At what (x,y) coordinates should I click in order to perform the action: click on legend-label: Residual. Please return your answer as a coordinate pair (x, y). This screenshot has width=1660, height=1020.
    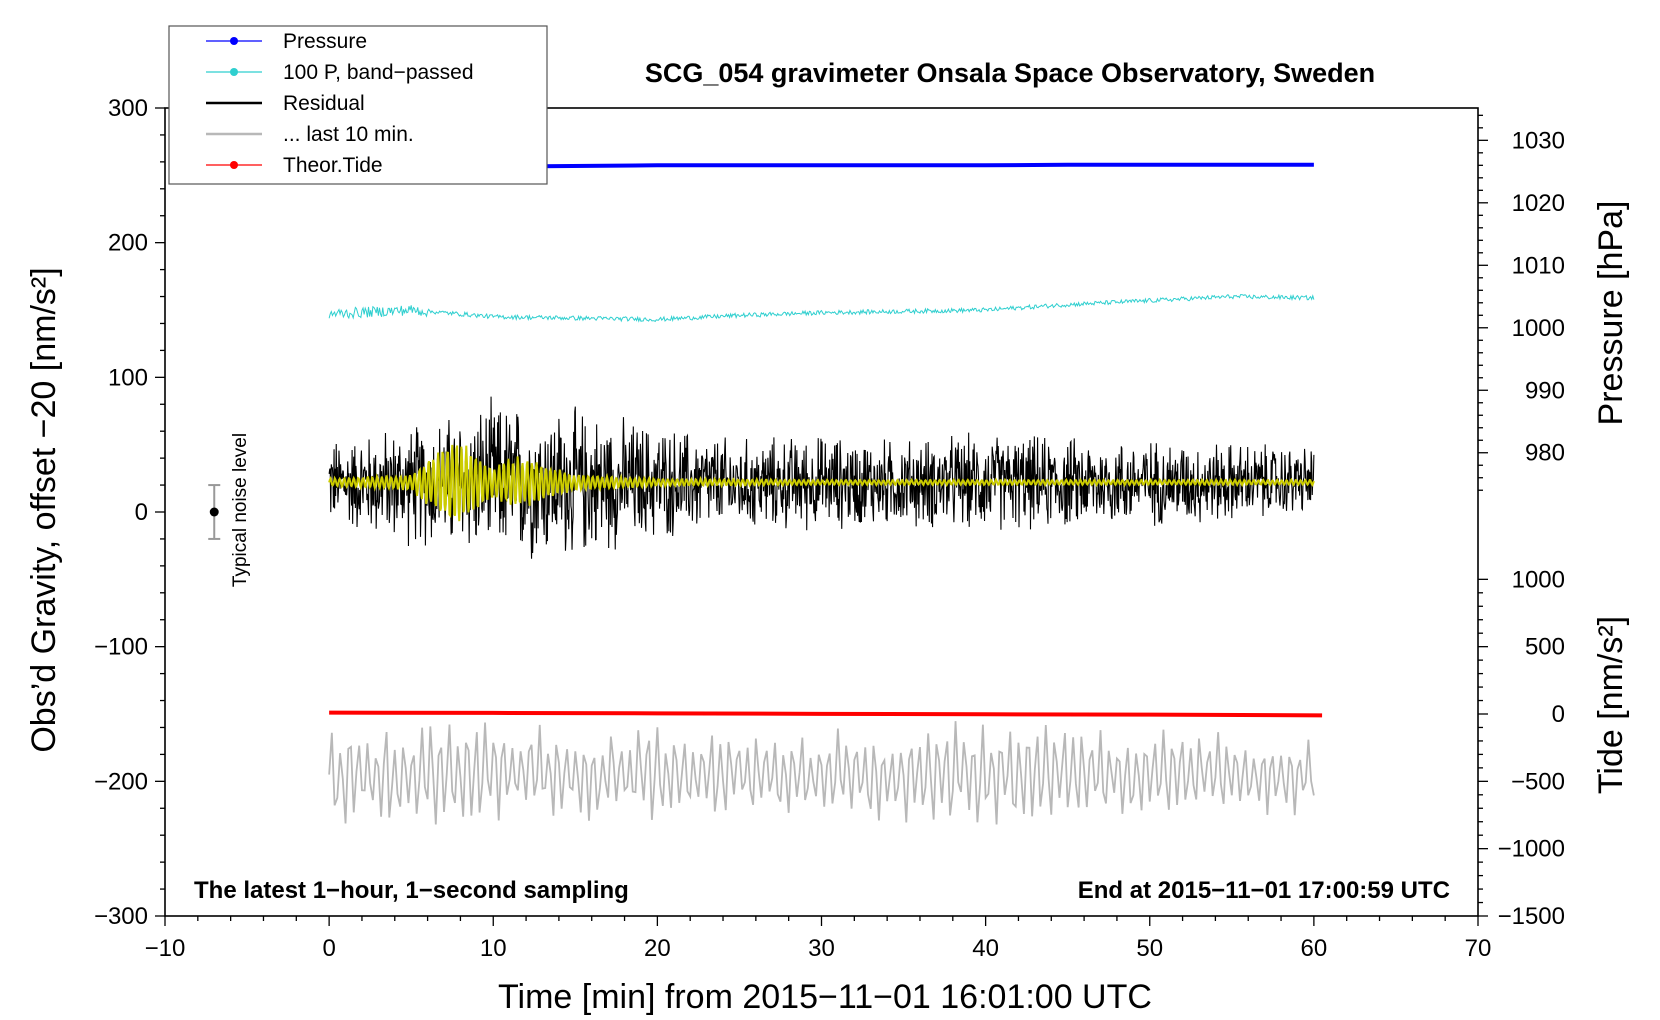
    Looking at the image, I should click on (324, 103).